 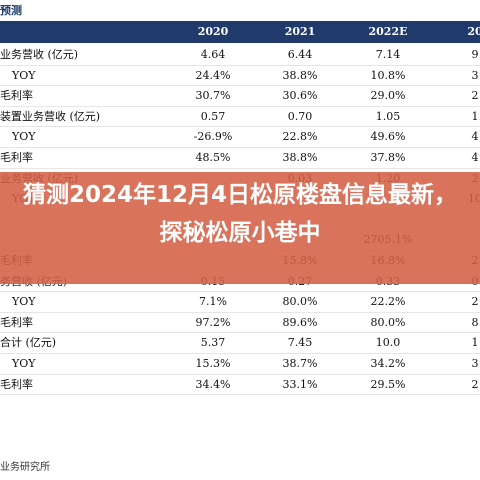 I want to click on column-header: 2022E, so click(x=388, y=31).